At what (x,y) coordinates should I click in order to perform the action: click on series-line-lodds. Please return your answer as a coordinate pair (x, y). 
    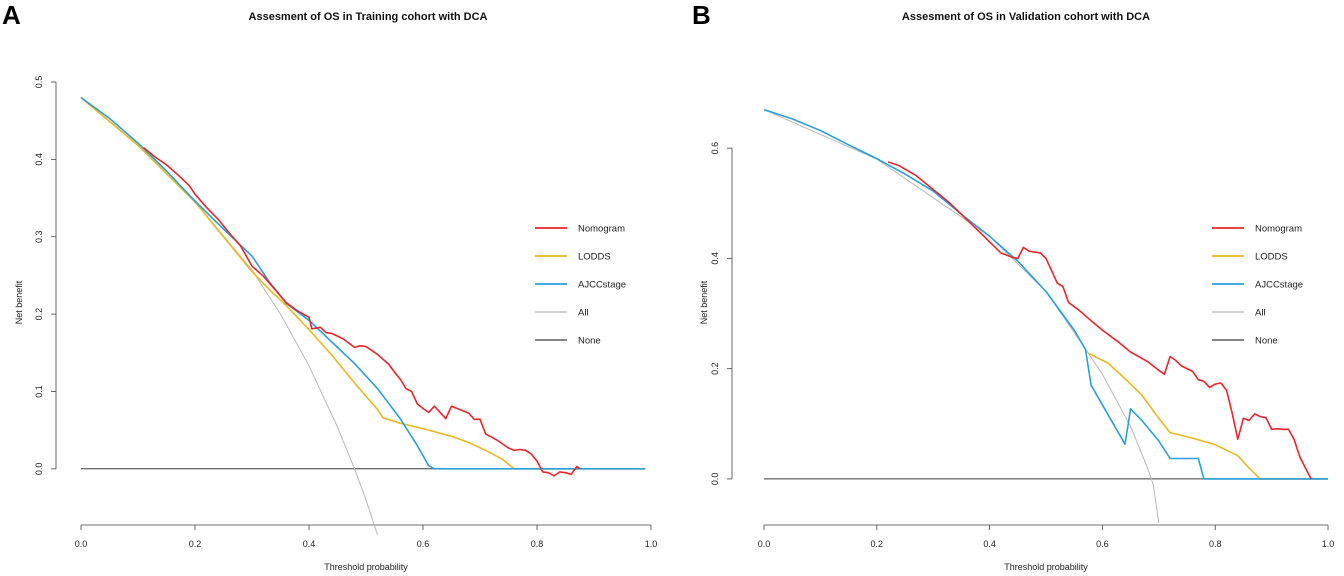
    Looking at the image, I should click on (1207, 416).